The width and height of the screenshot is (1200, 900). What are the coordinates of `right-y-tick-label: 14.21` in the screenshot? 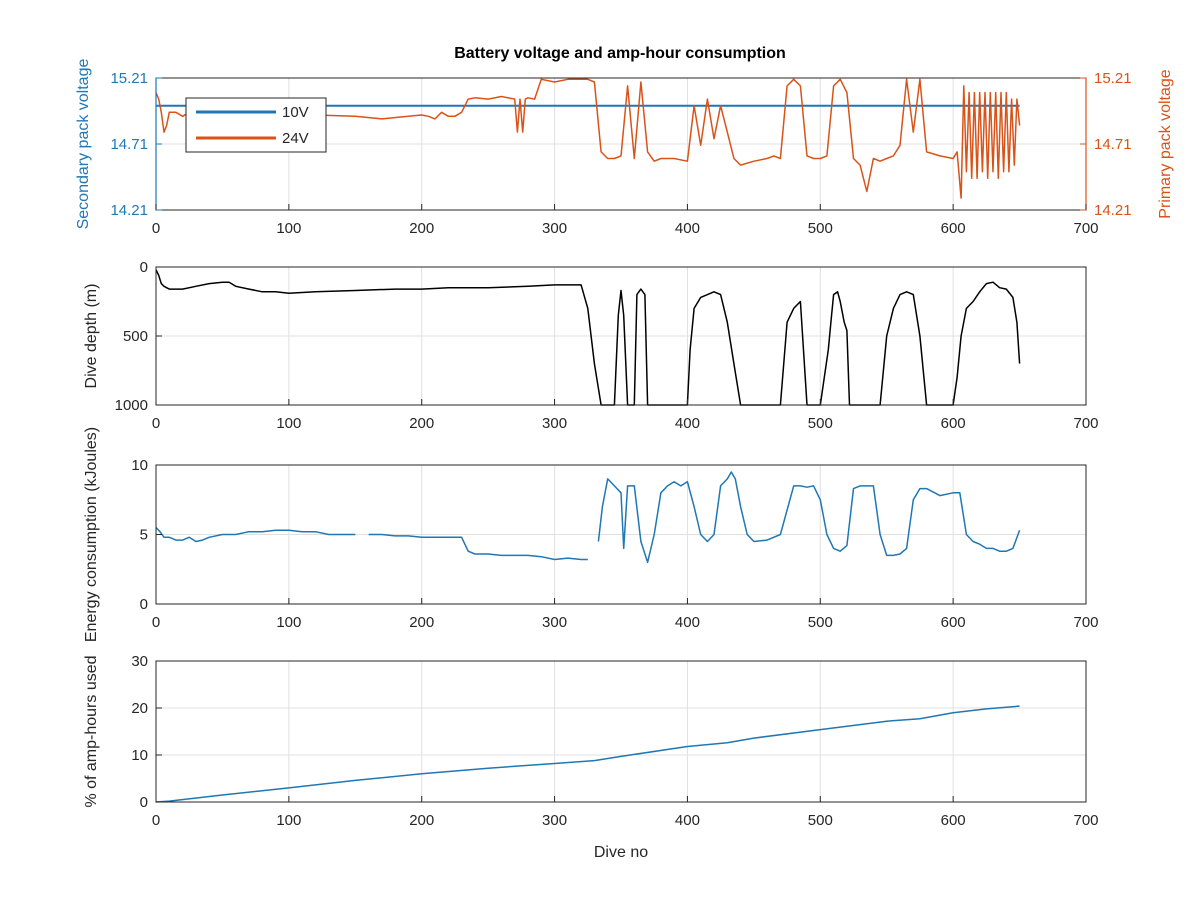 It's located at (1113, 210).